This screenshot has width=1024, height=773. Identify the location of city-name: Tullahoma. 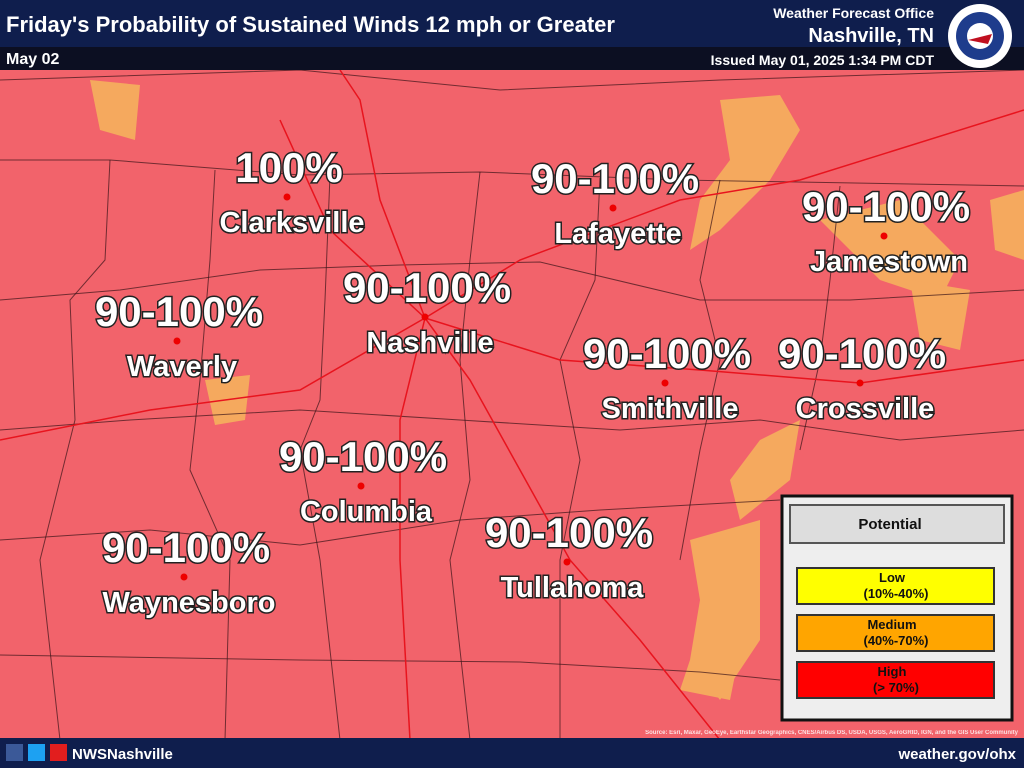
(573, 588).